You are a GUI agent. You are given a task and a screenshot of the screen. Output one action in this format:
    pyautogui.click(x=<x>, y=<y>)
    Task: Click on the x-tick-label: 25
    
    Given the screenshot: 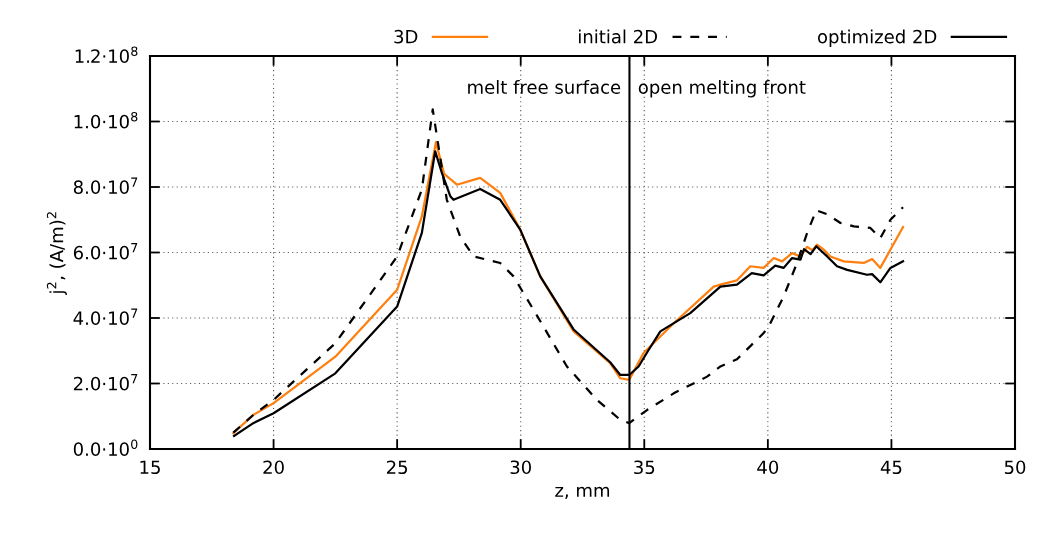 What is the action you would take?
    pyautogui.click(x=397, y=467)
    